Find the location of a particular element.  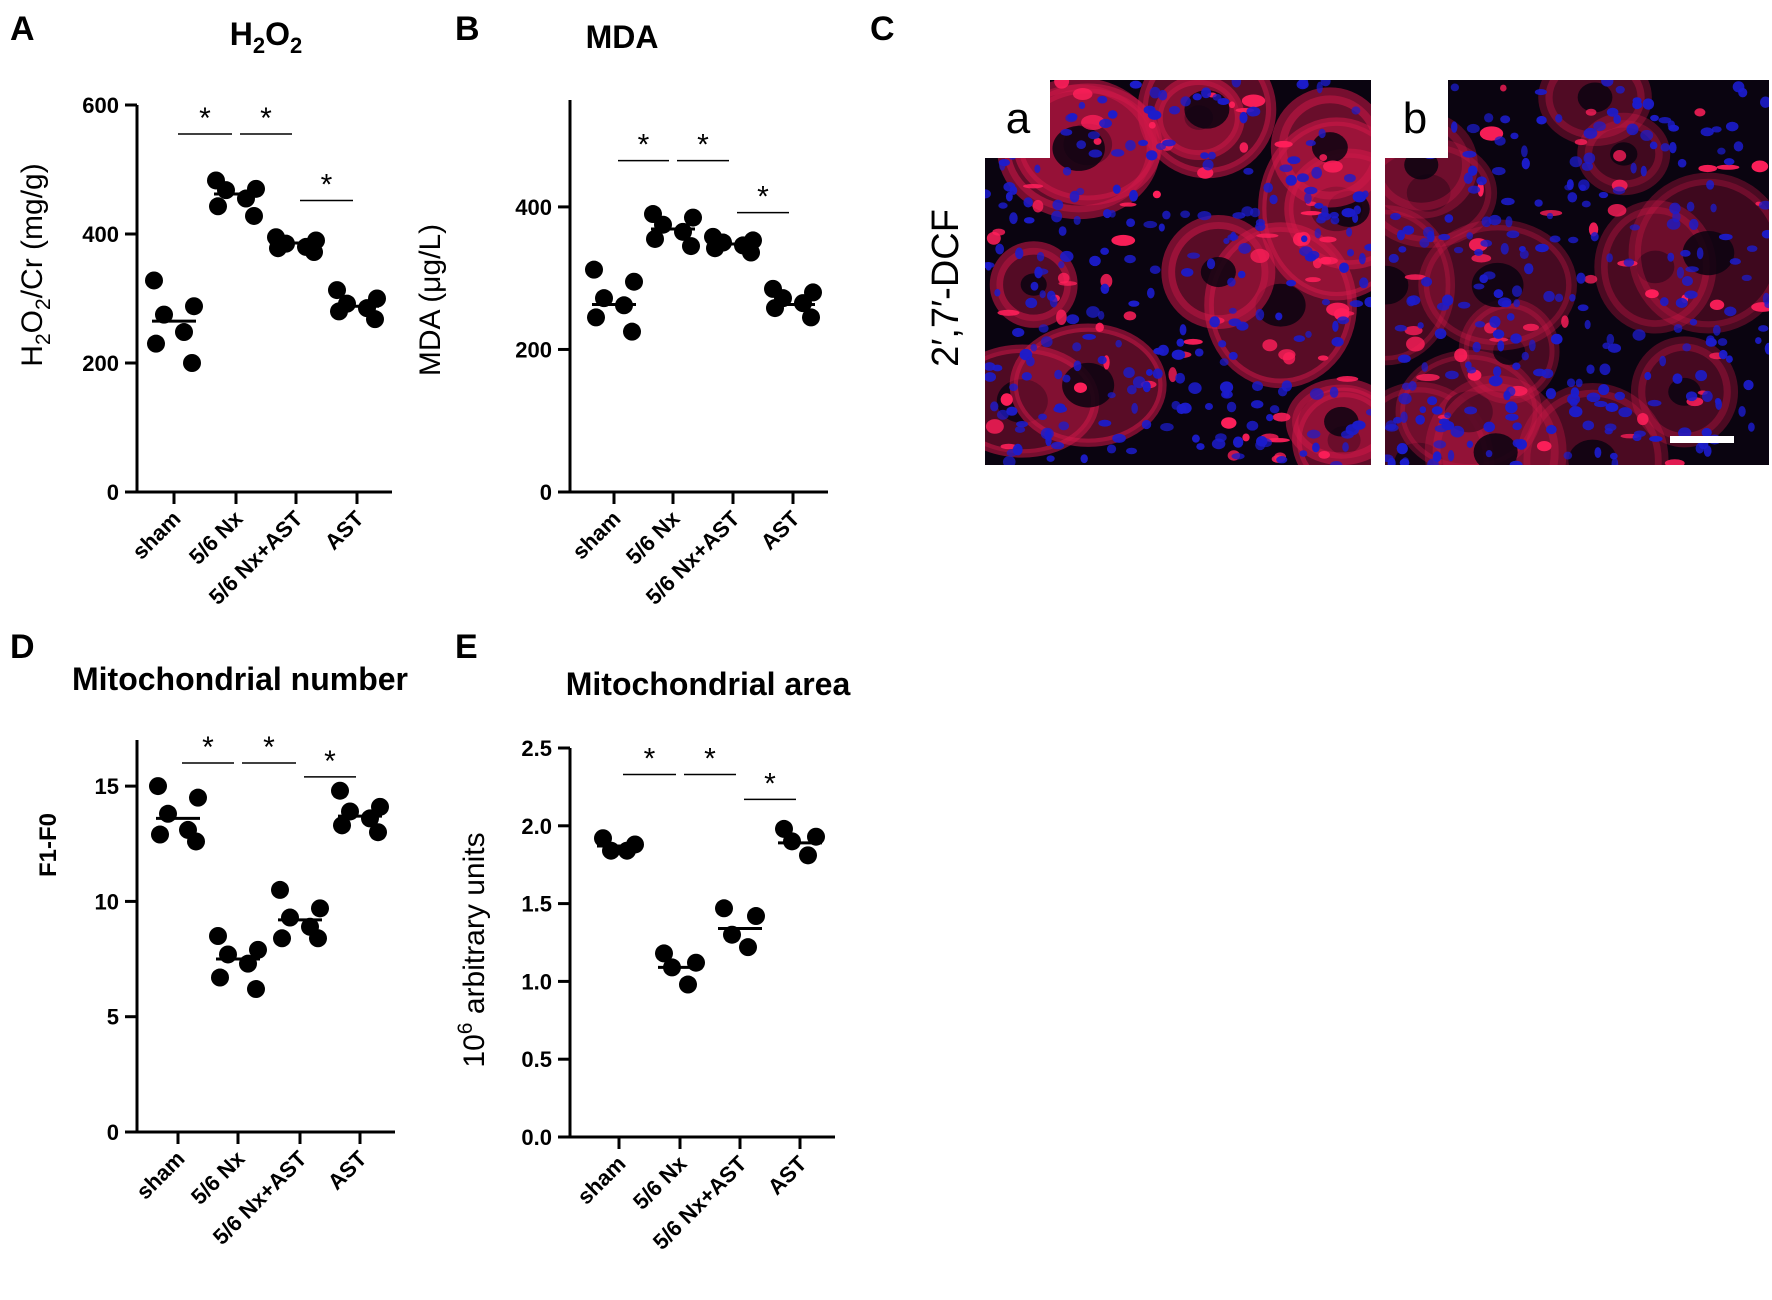

chart-a-ylabel: H2O2/Cr (mg/g) is located at coordinates (35, 264).